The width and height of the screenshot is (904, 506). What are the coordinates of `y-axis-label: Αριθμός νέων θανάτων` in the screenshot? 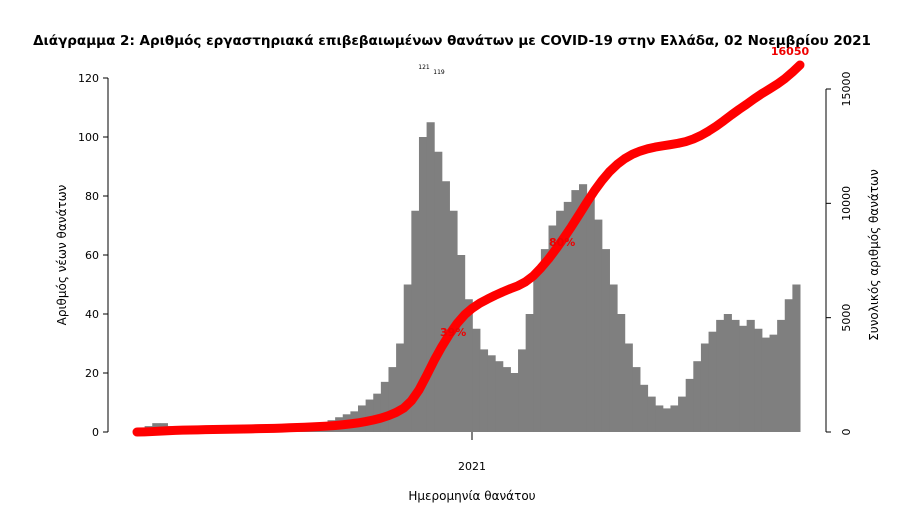 It's located at (62, 254).